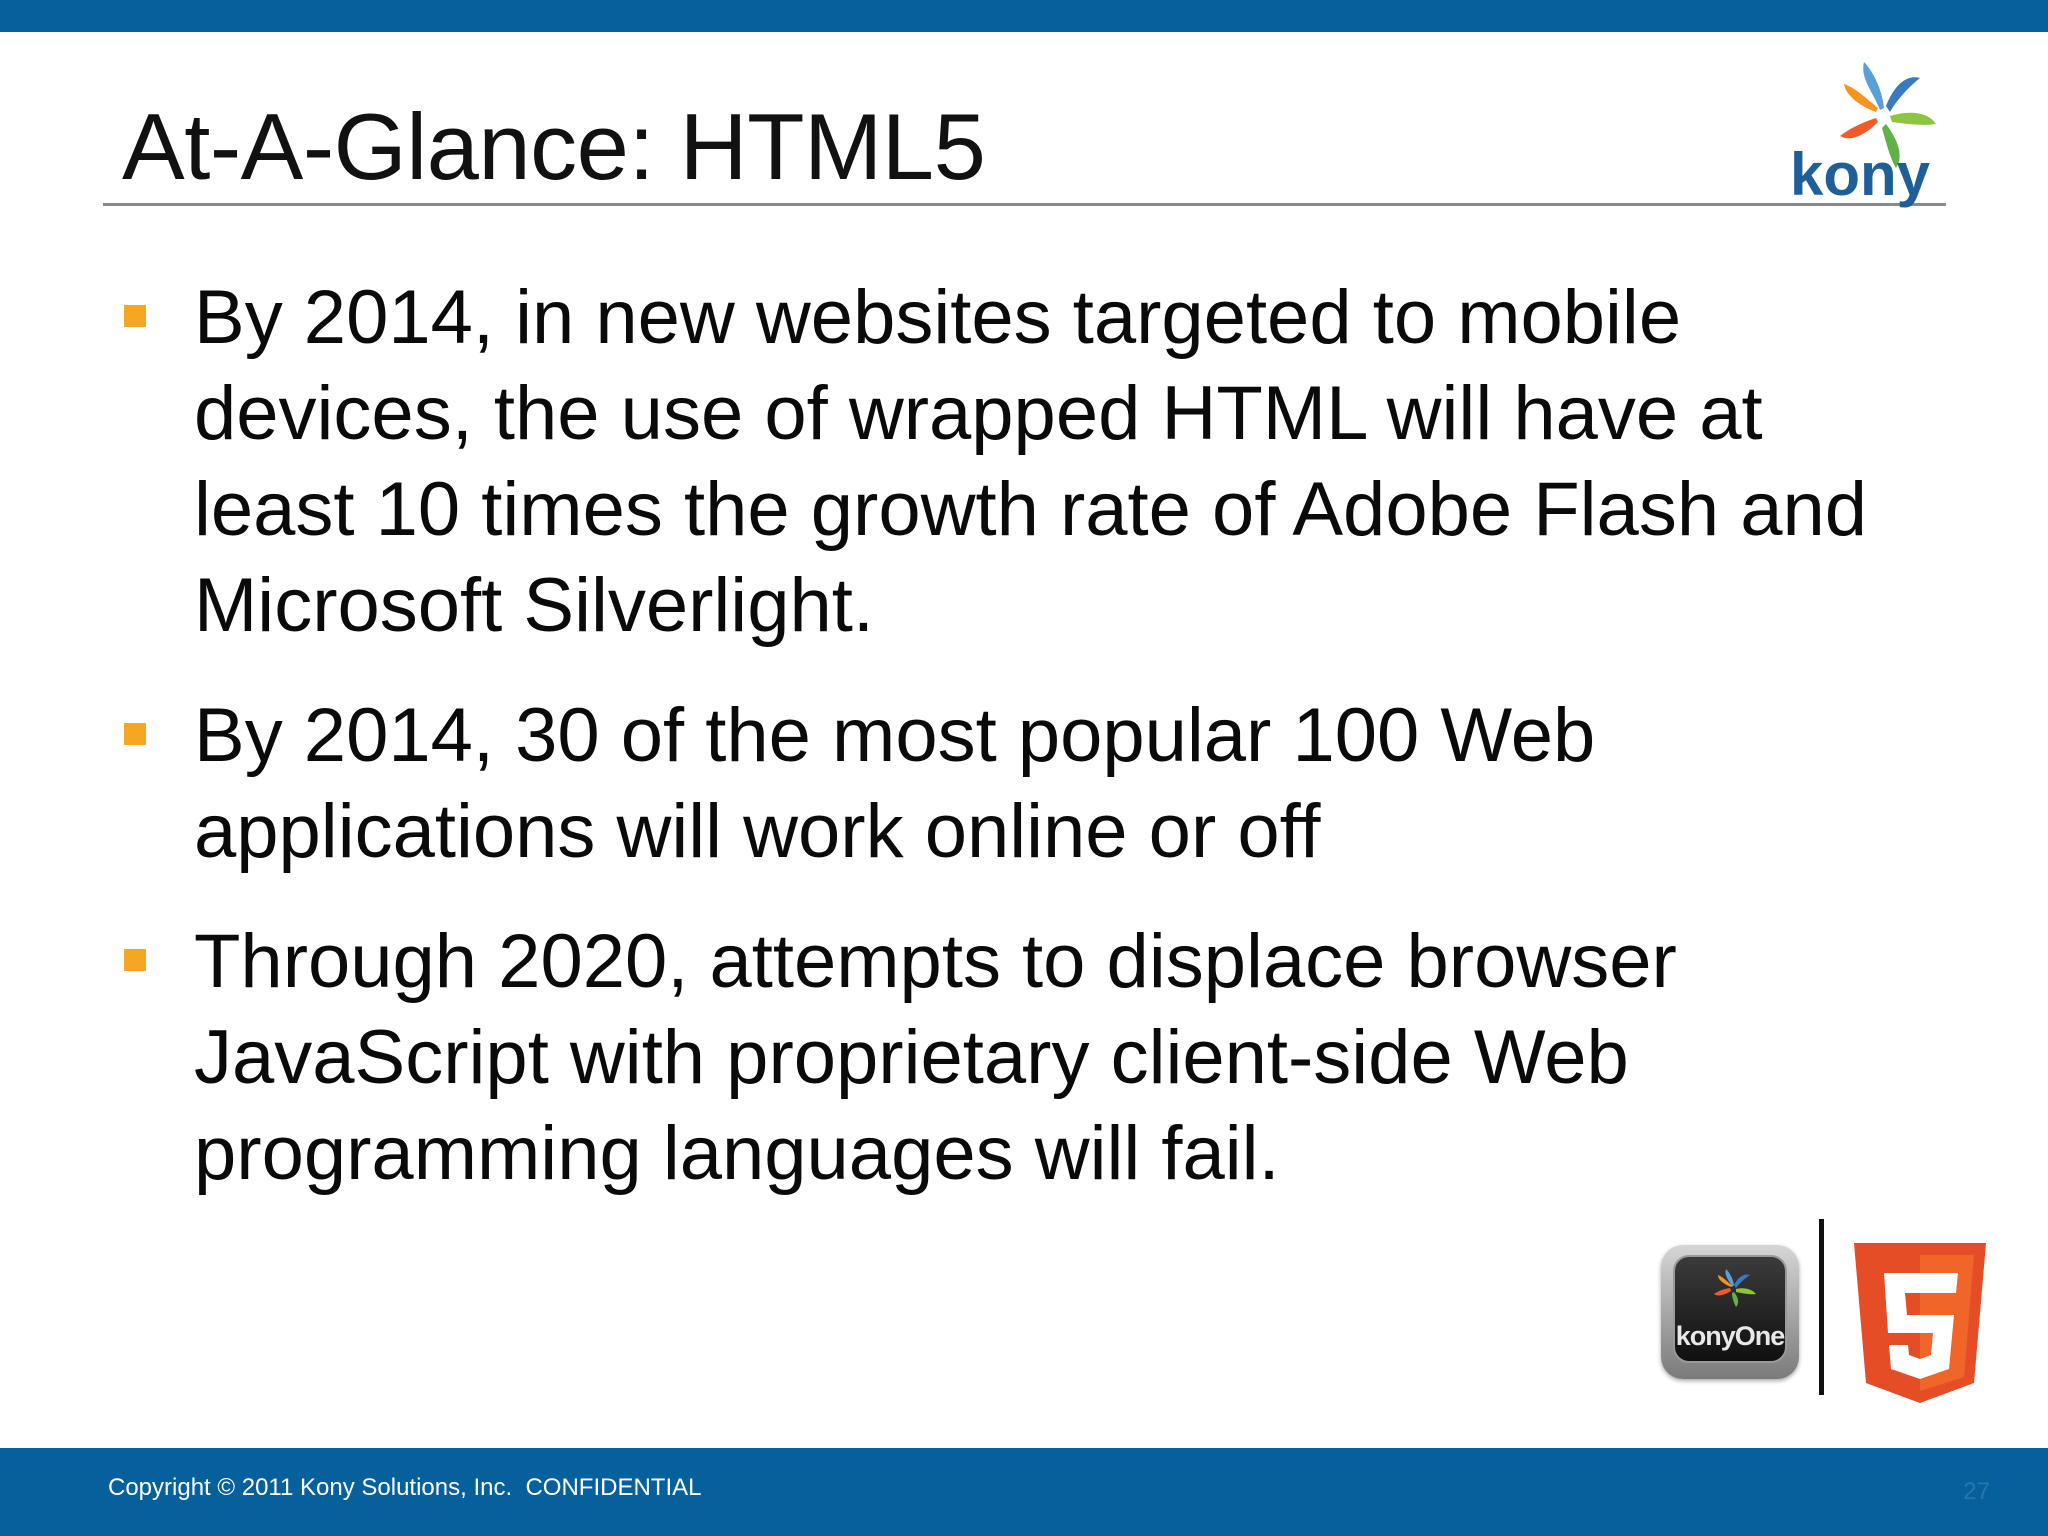  I want to click on kony-logo: kony, so click(1860, 125).